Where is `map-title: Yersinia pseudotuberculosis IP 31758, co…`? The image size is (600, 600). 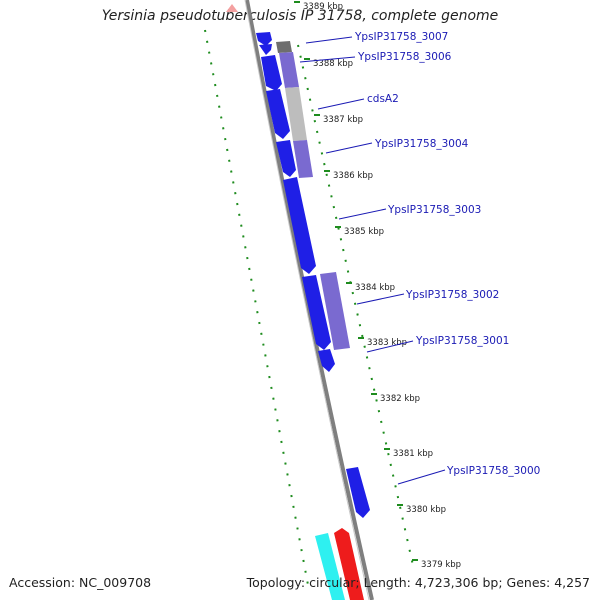 map-title: Yersinia pseudotuberculosis IP 31758, co… is located at coordinates (300, 16).